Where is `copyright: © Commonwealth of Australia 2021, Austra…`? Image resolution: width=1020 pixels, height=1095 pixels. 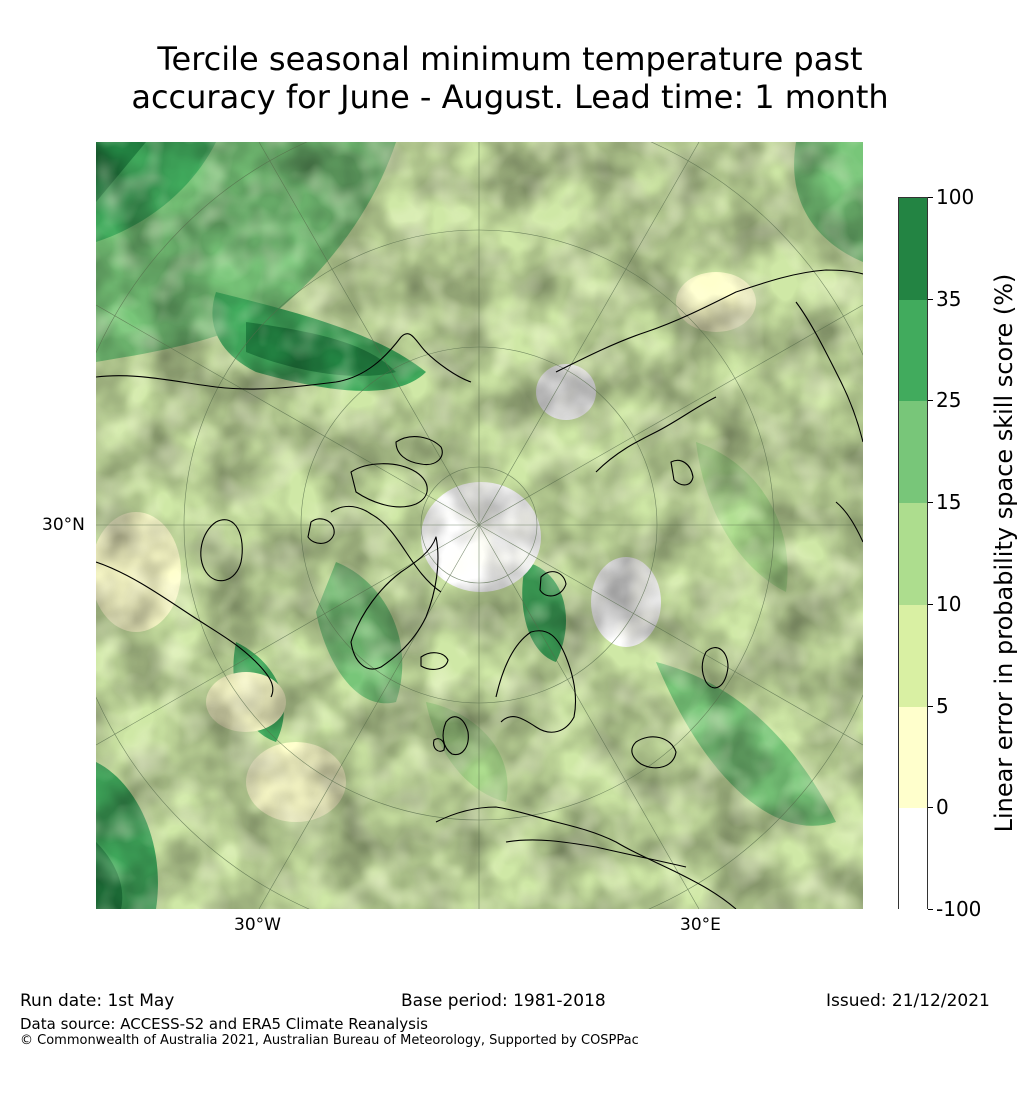
copyright: © Commonwealth of Australia 2021, Austra… is located at coordinates (329, 1040).